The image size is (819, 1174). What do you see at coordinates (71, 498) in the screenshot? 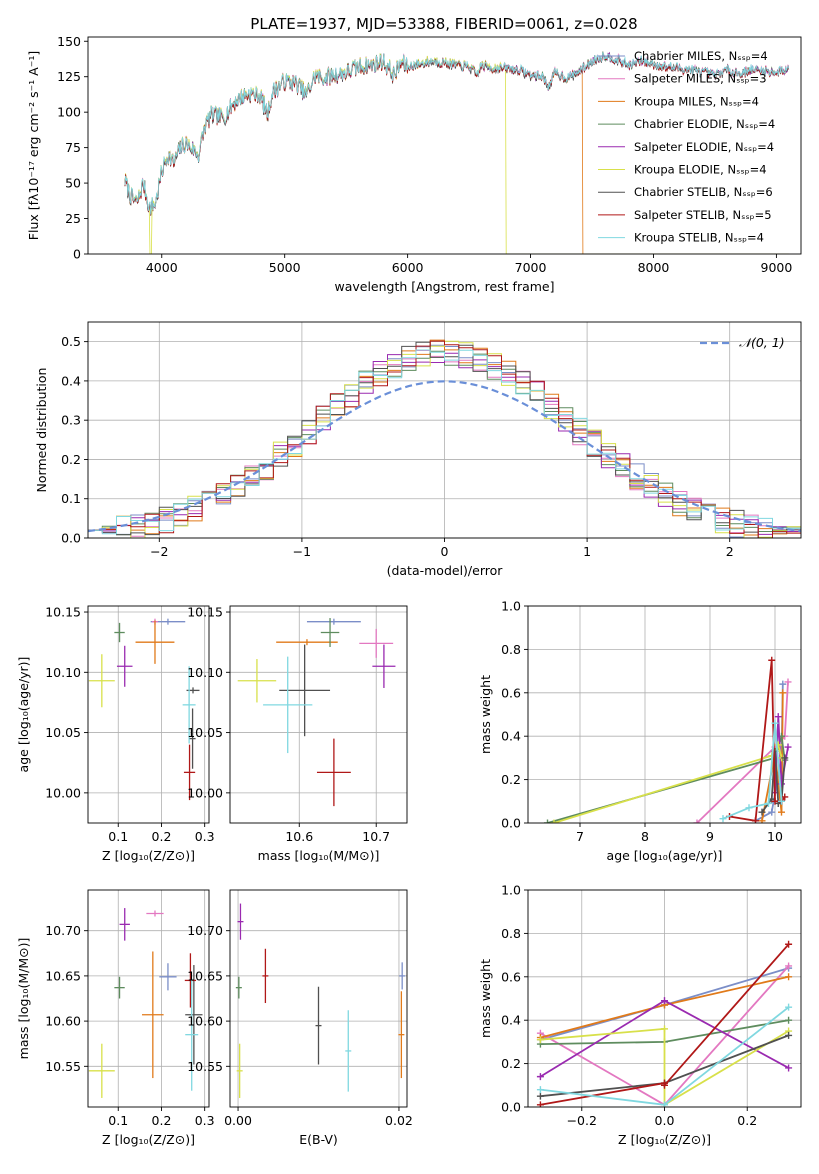
I see `y-tick-label: 0.1` at bounding box center [71, 498].